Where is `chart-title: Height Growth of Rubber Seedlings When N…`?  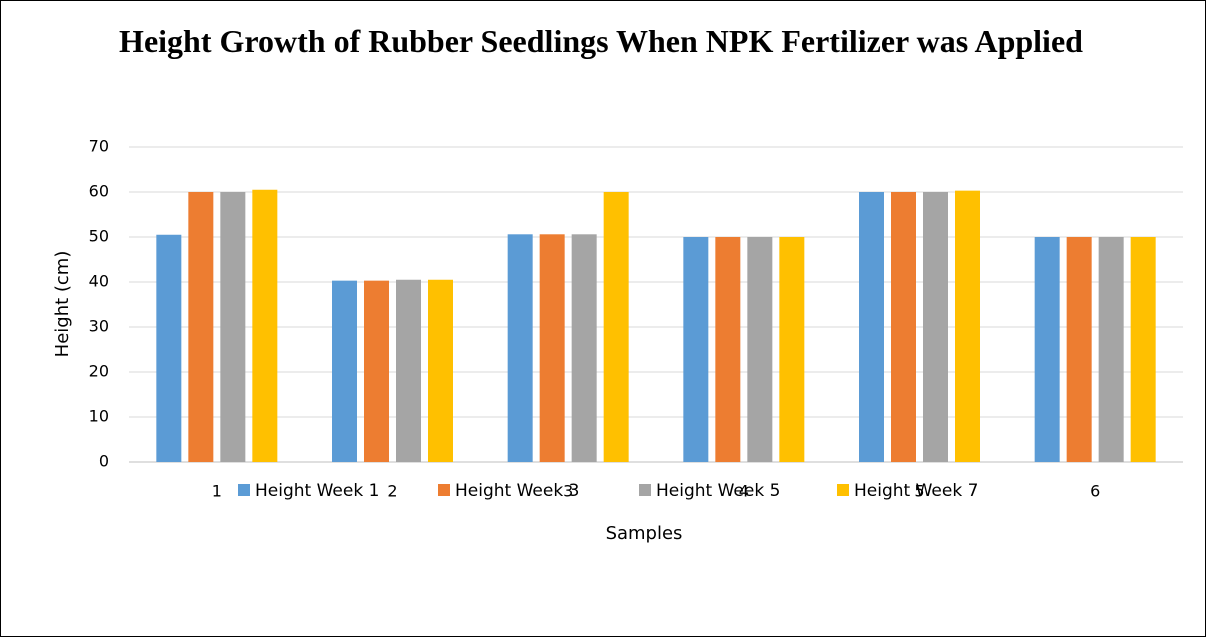
chart-title: Height Growth of Rubber Seedlings When N… is located at coordinates (601, 41).